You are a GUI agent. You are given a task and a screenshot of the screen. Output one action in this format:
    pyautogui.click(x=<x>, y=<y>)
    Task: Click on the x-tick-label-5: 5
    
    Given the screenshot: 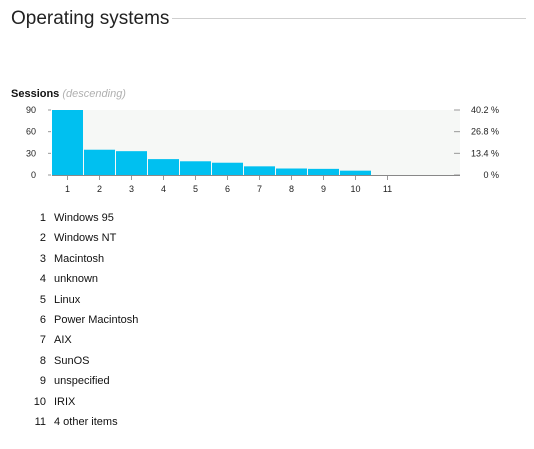 What is the action you would take?
    pyautogui.click(x=195, y=189)
    